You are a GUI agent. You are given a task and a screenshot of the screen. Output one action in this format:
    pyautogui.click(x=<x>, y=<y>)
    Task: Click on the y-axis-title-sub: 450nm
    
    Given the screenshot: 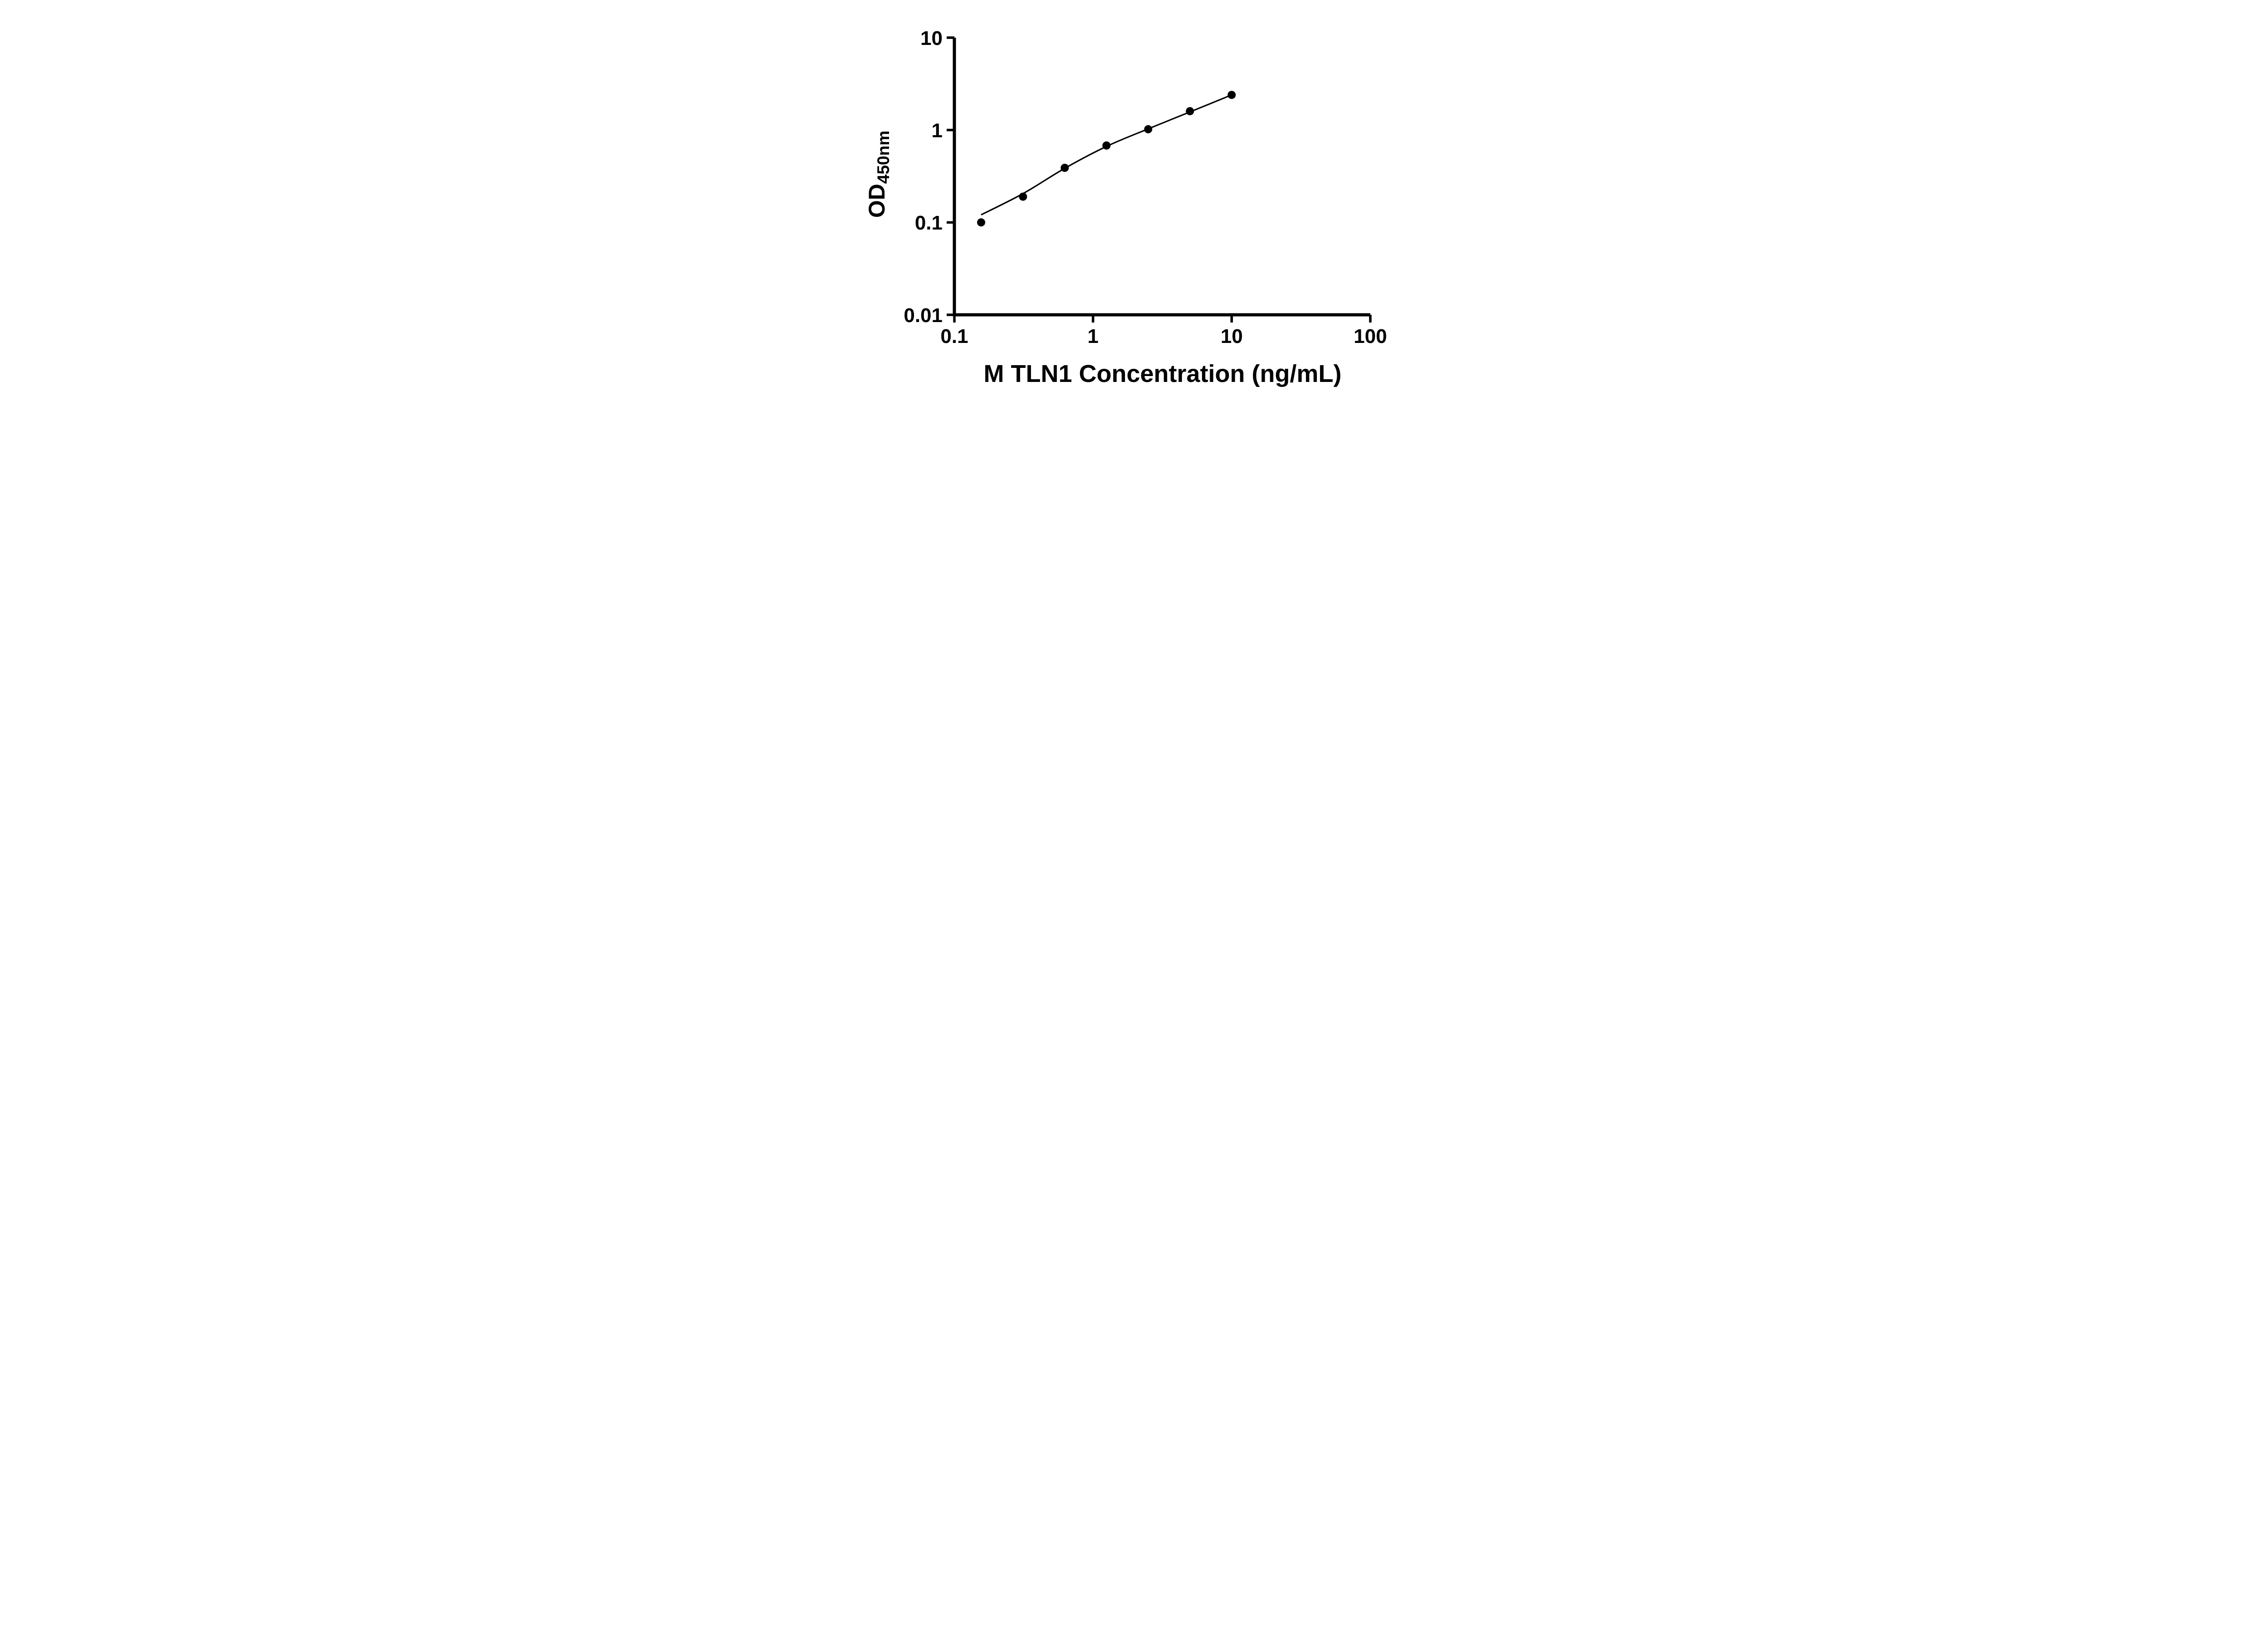 What is the action you would take?
    pyautogui.click(x=884, y=157)
    